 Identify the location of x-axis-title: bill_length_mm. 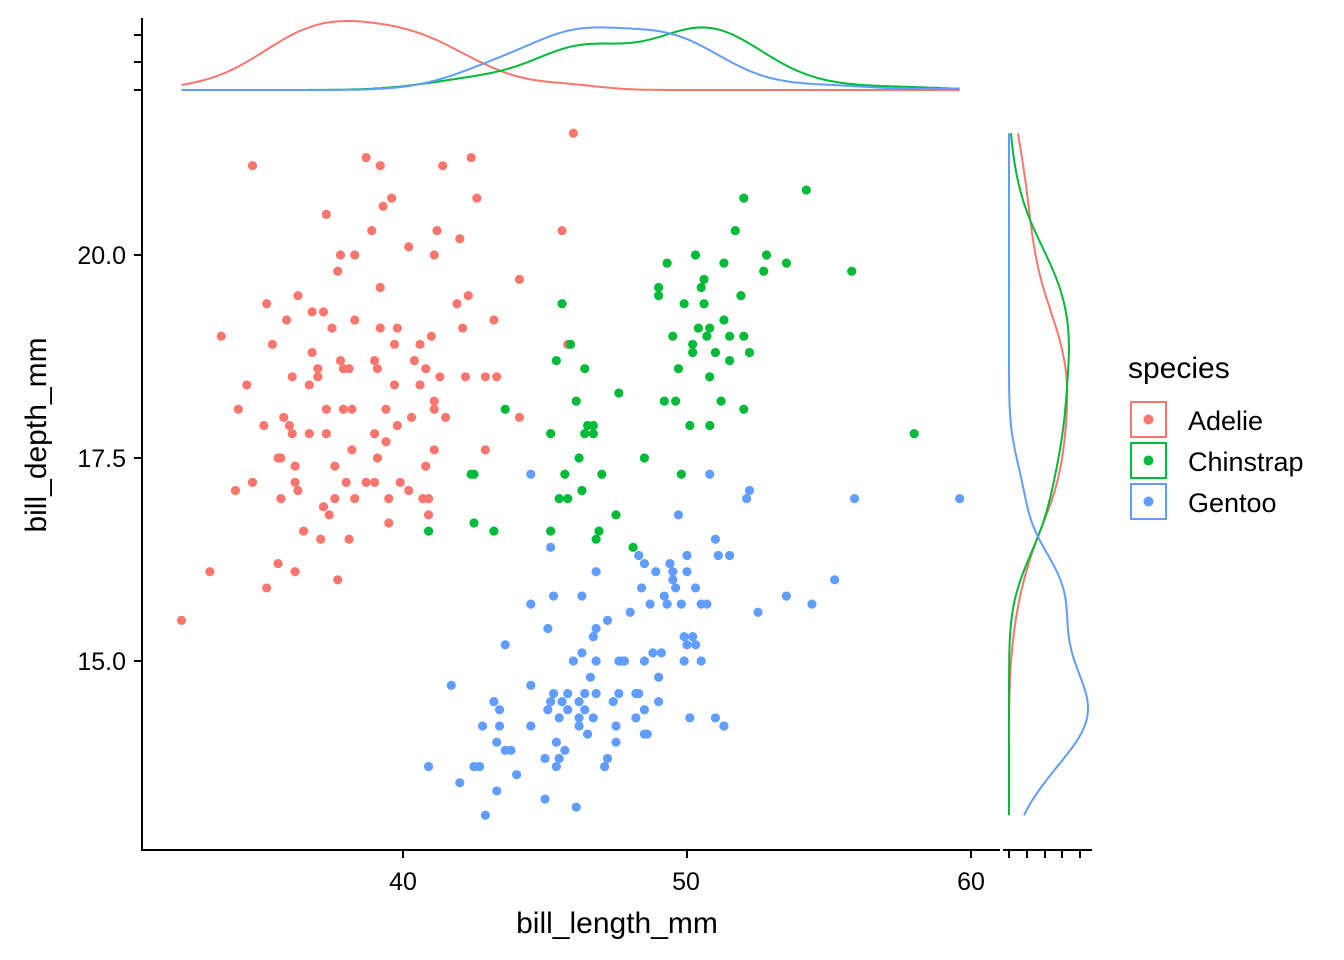
(617, 923).